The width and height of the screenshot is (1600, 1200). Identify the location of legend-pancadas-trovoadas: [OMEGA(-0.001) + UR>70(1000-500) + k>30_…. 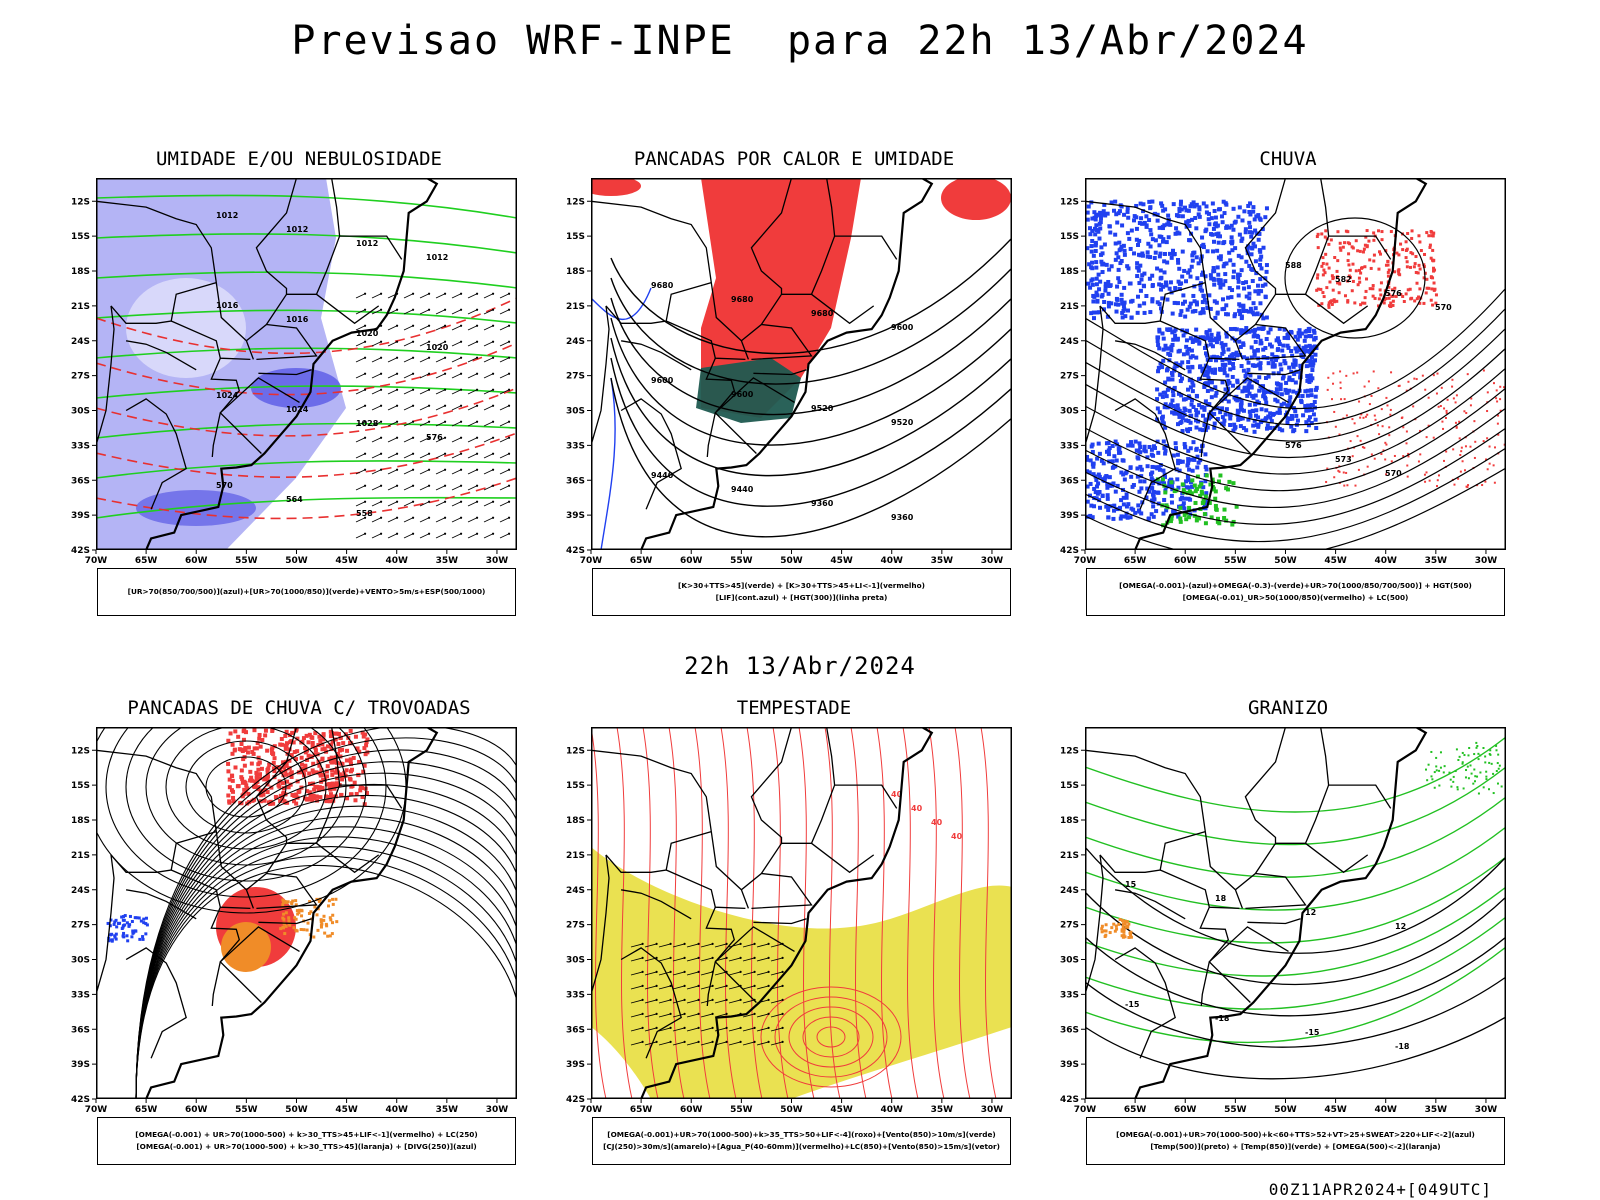
(306, 1141).